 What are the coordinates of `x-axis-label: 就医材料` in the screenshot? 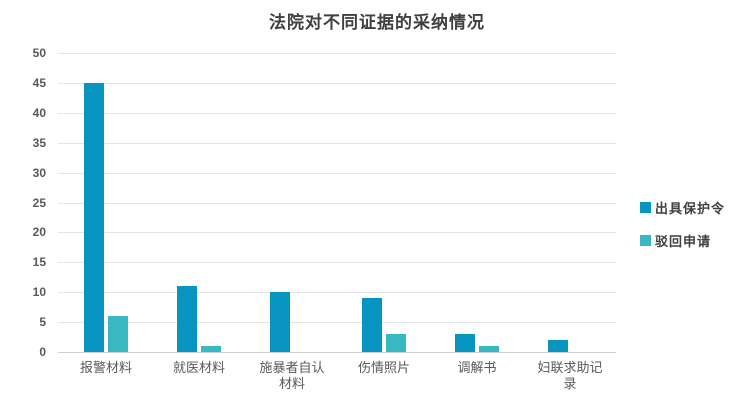 It's located at (198, 367).